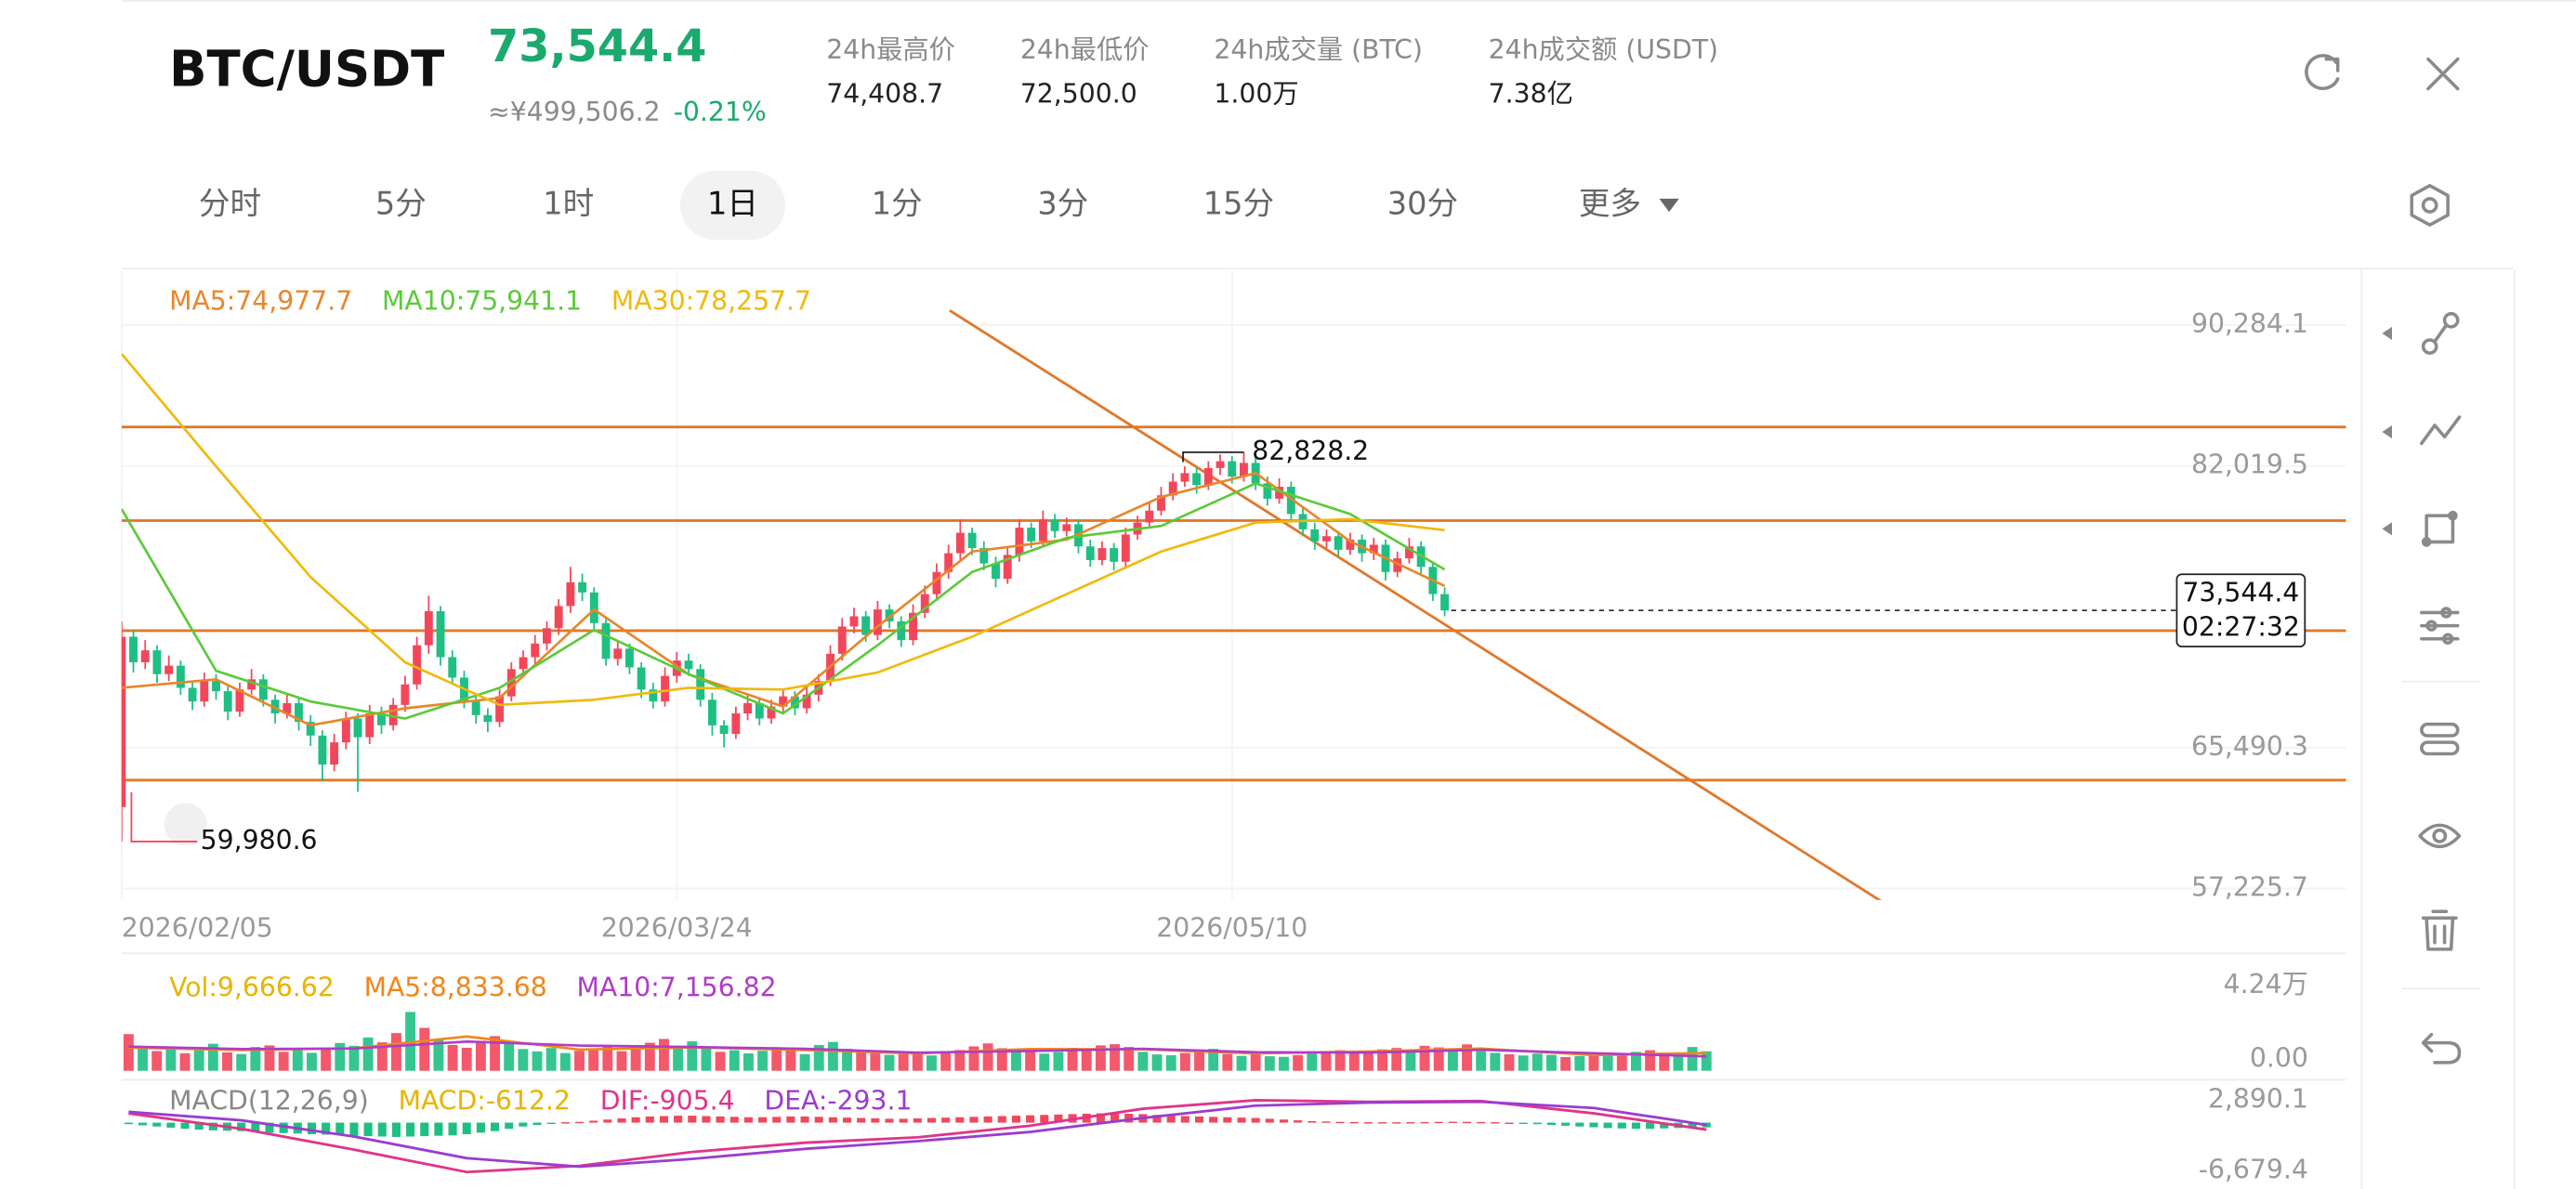  What do you see at coordinates (2440, 739) in the screenshot?
I see `template-tool` at bounding box center [2440, 739].